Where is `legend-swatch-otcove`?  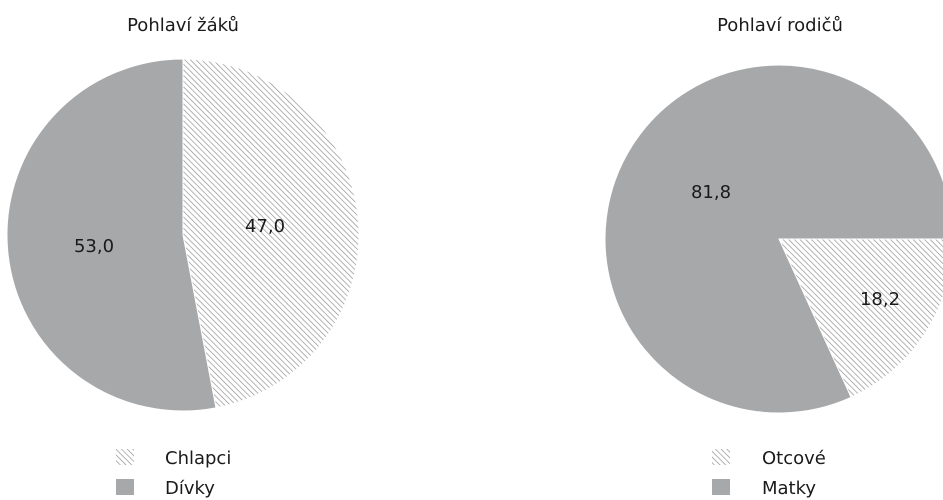
legend-swatch-otcove is located at coordinates (721, 457).